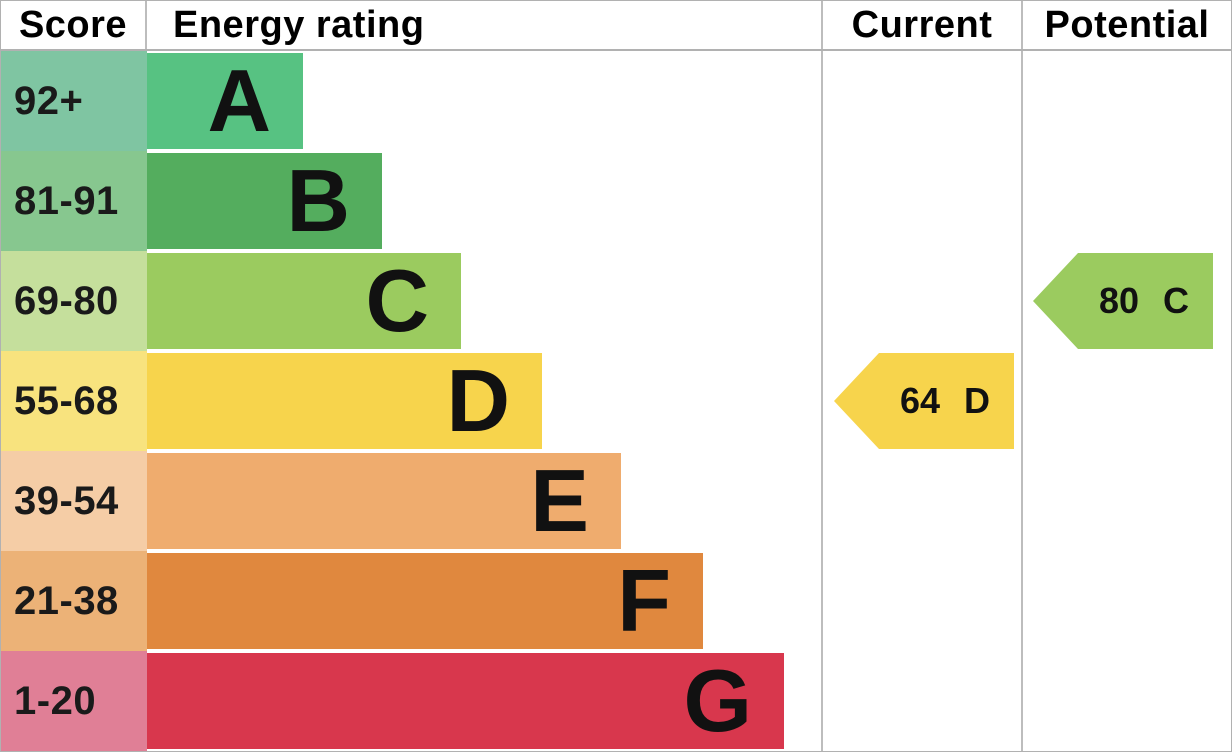  What do you see at coordinates (304, 301) in the screenshot?
I see `band-bar-c: C` at bounding box center [304, 301].